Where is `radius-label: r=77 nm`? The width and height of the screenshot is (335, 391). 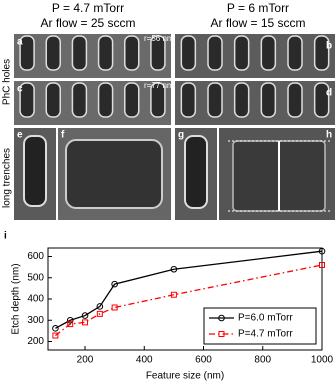
radius-label: r=77 nm is located at coordinates (159, 85).